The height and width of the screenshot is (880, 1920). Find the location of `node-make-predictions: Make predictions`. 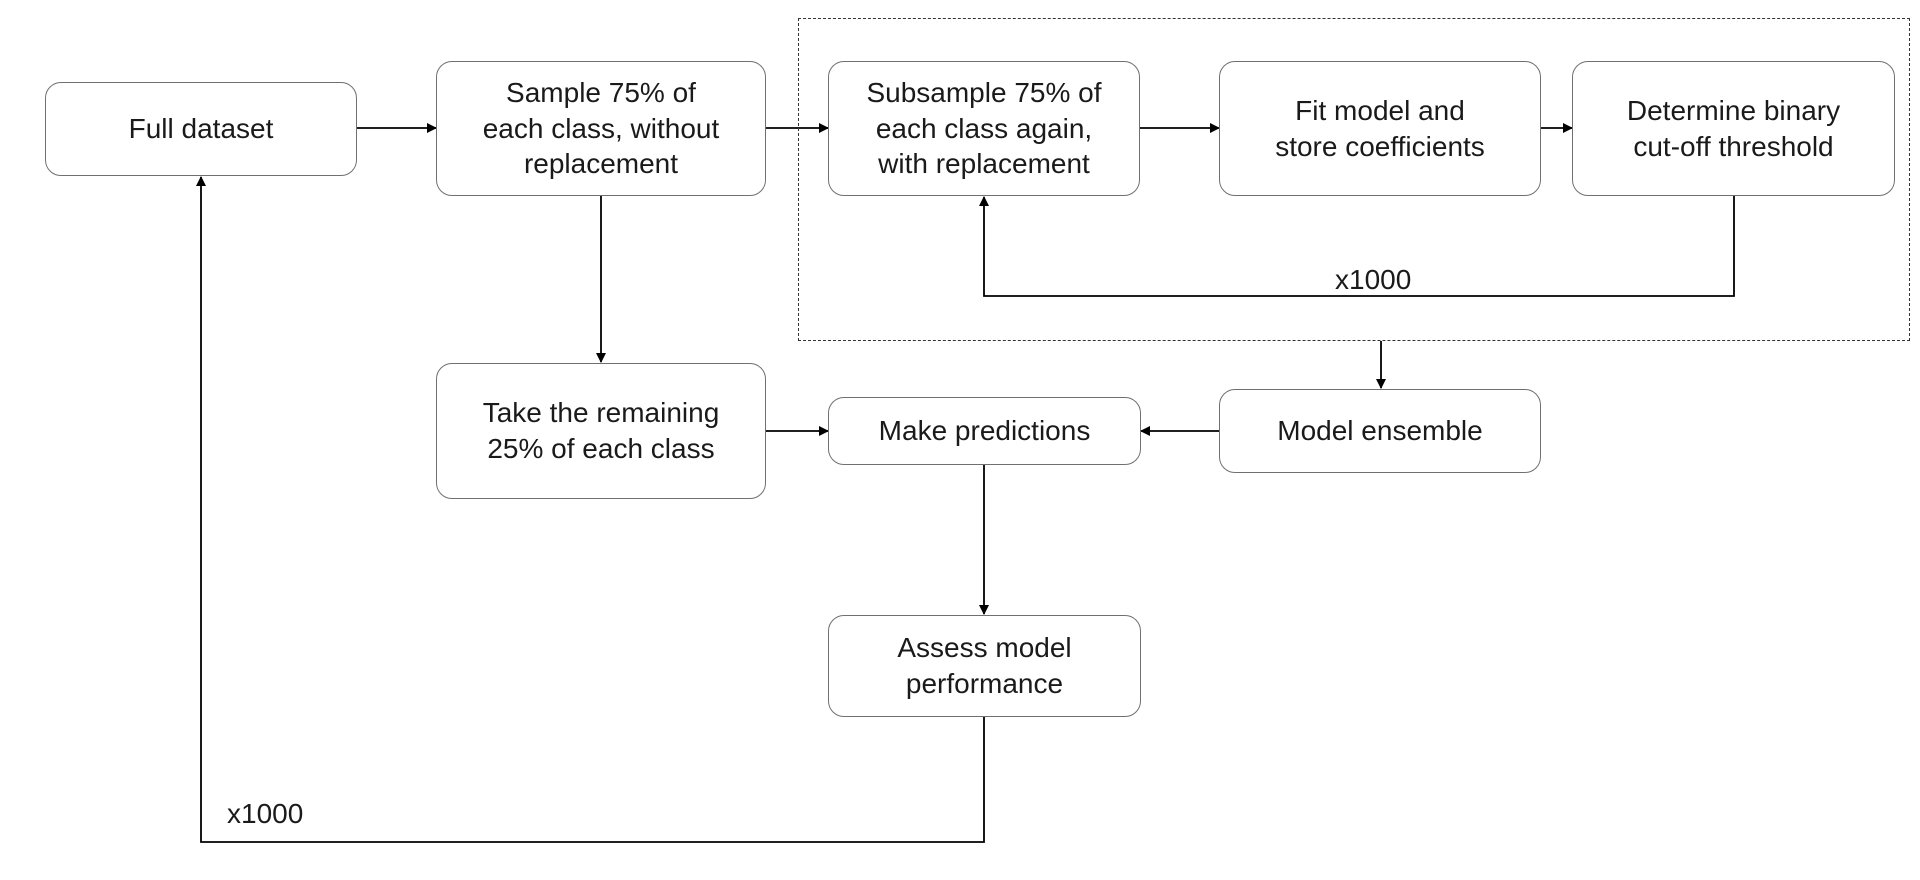

node-make-predictions: Make predictions is located at coordinates (984, 431).